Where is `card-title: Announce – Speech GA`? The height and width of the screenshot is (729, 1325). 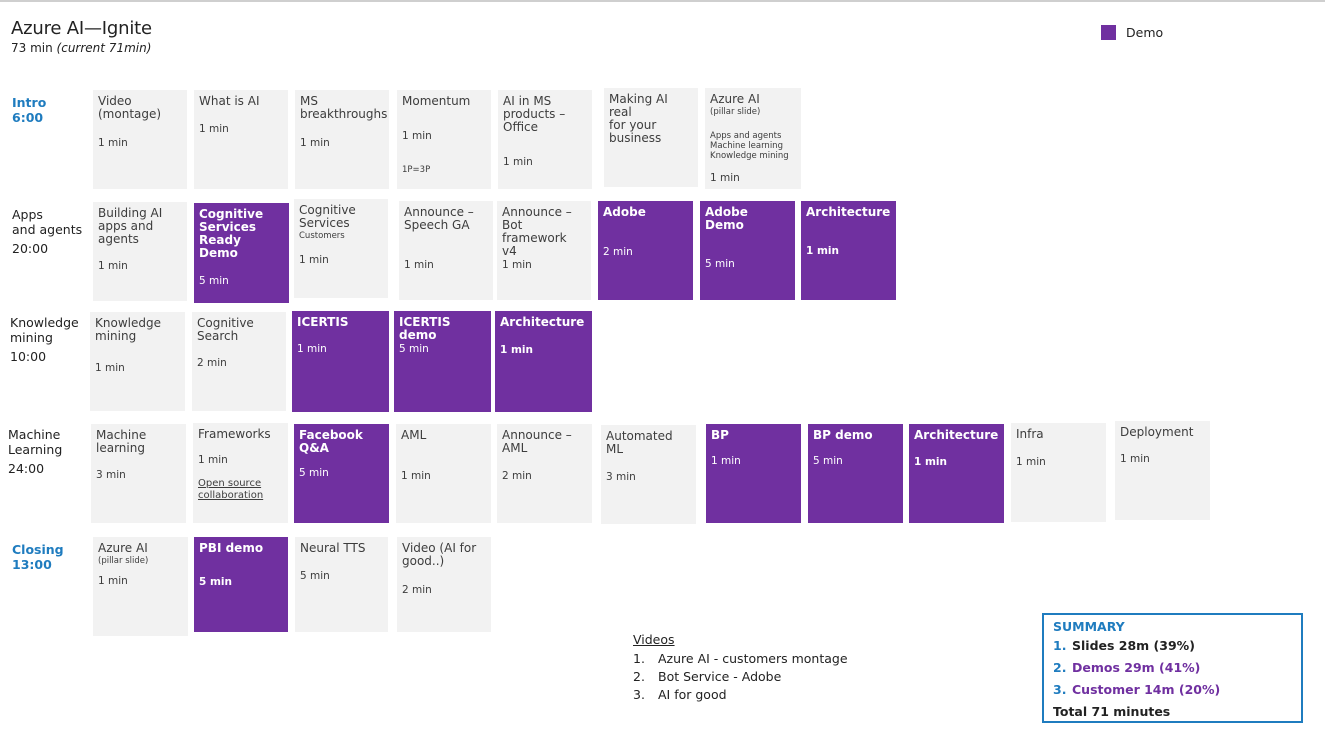
card-title: Announce – Speech GA is located at coordinates (439, 218).